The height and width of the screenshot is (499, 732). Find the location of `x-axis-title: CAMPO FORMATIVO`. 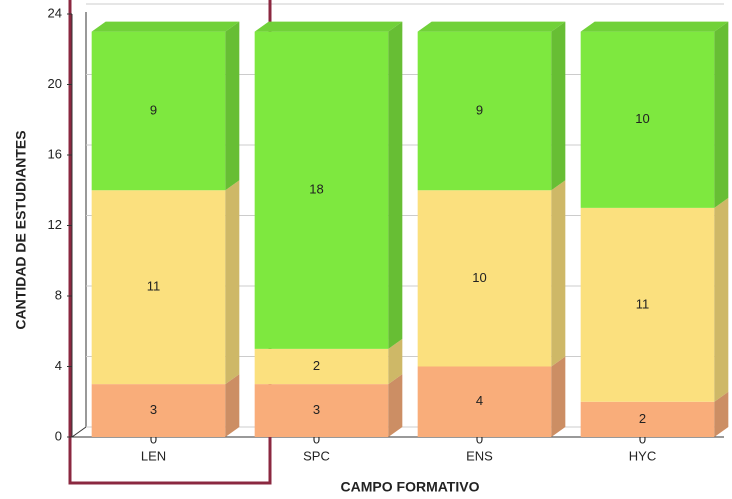

x-axis-title: CAMPO FORMATIVO is located at coordinates (410, 487).